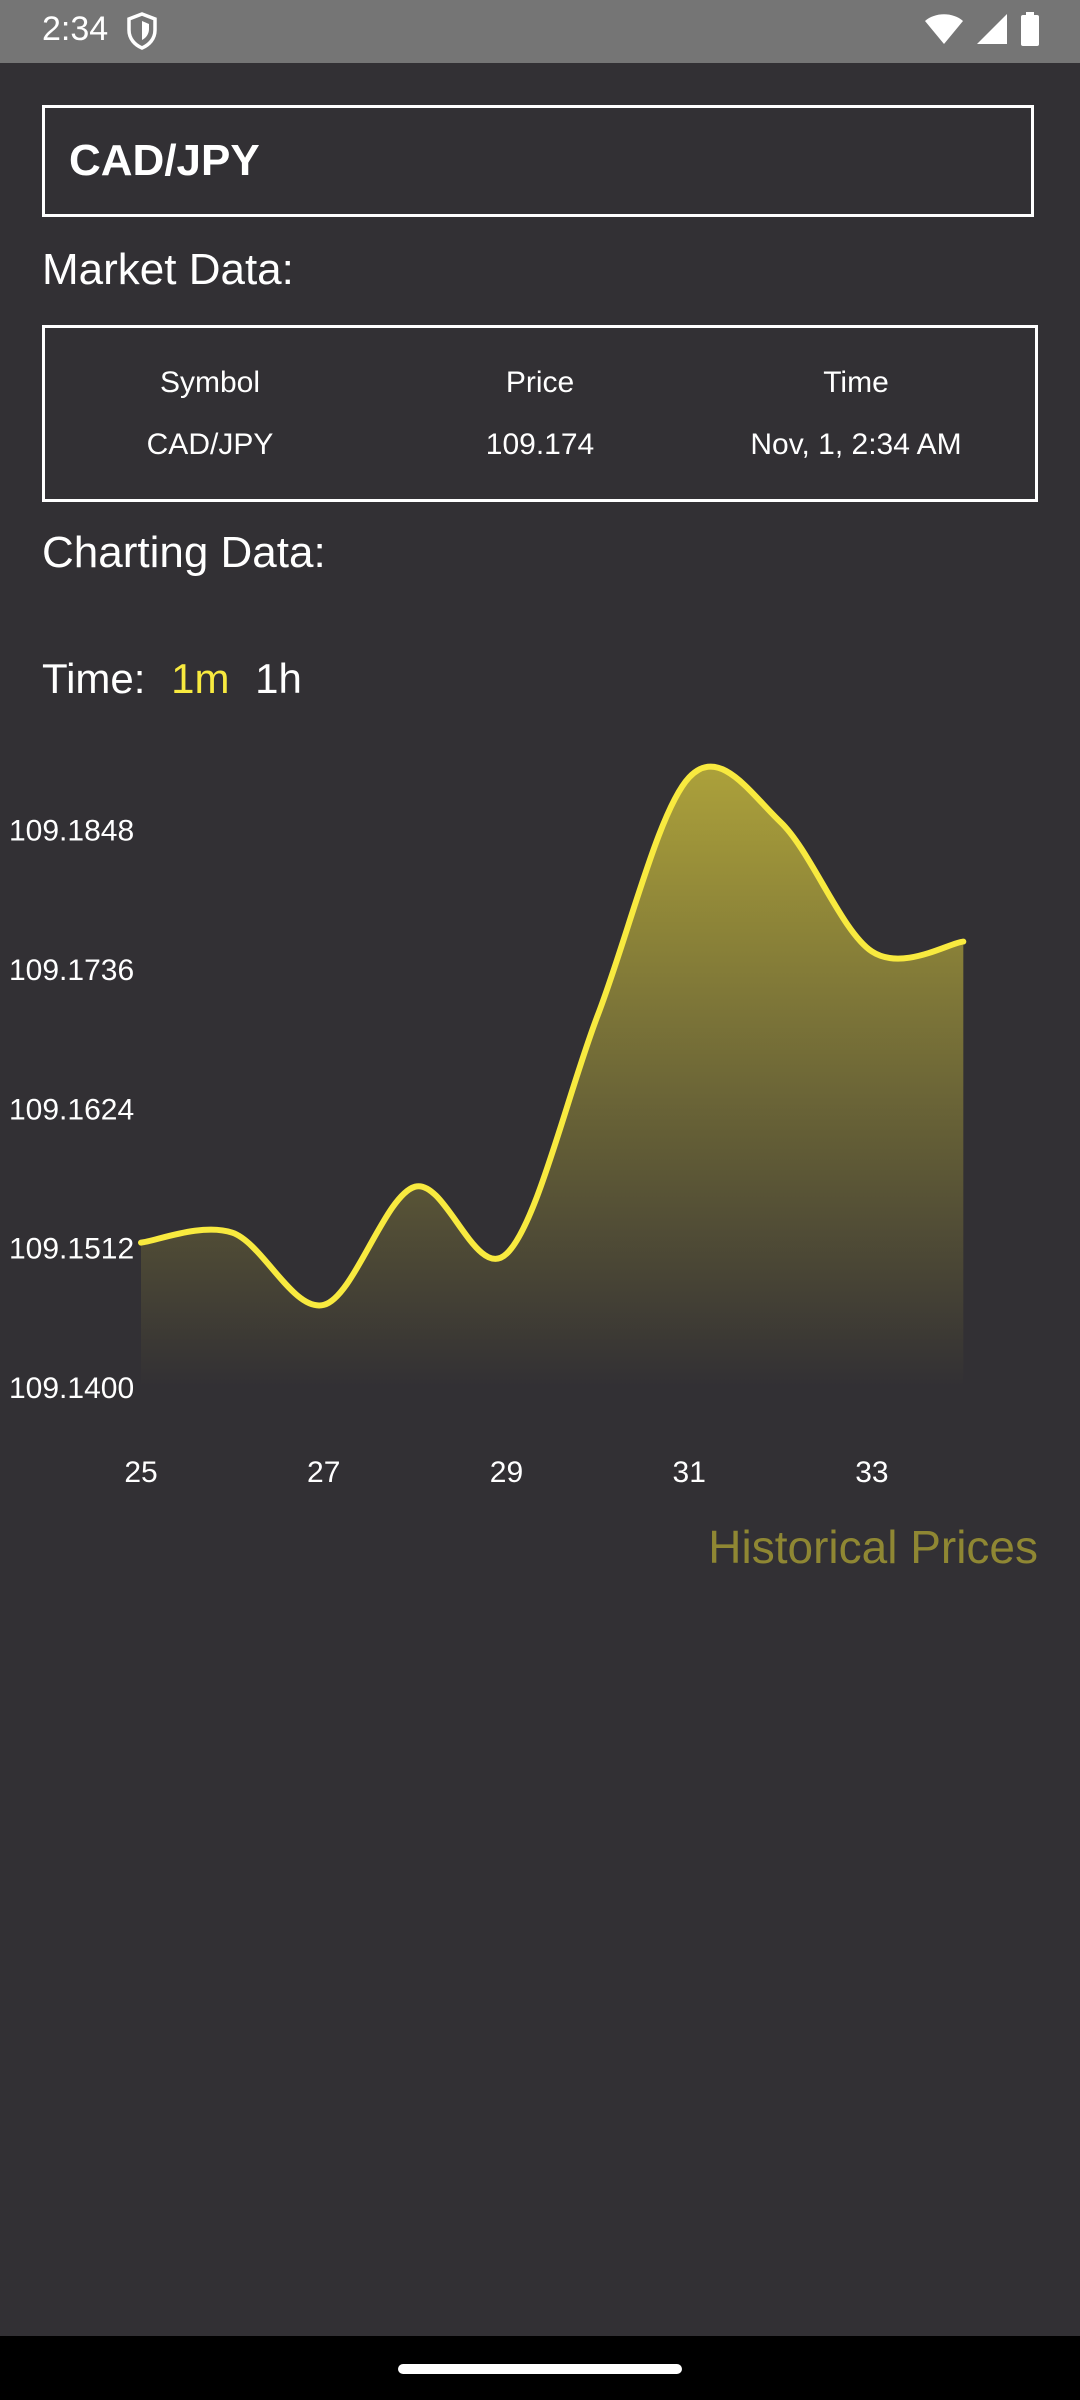  What do you see at coordinates (71, 1249) in the screenshot?
I see `y-tick-label: 109.1512` at bounding box center [71, 1249].